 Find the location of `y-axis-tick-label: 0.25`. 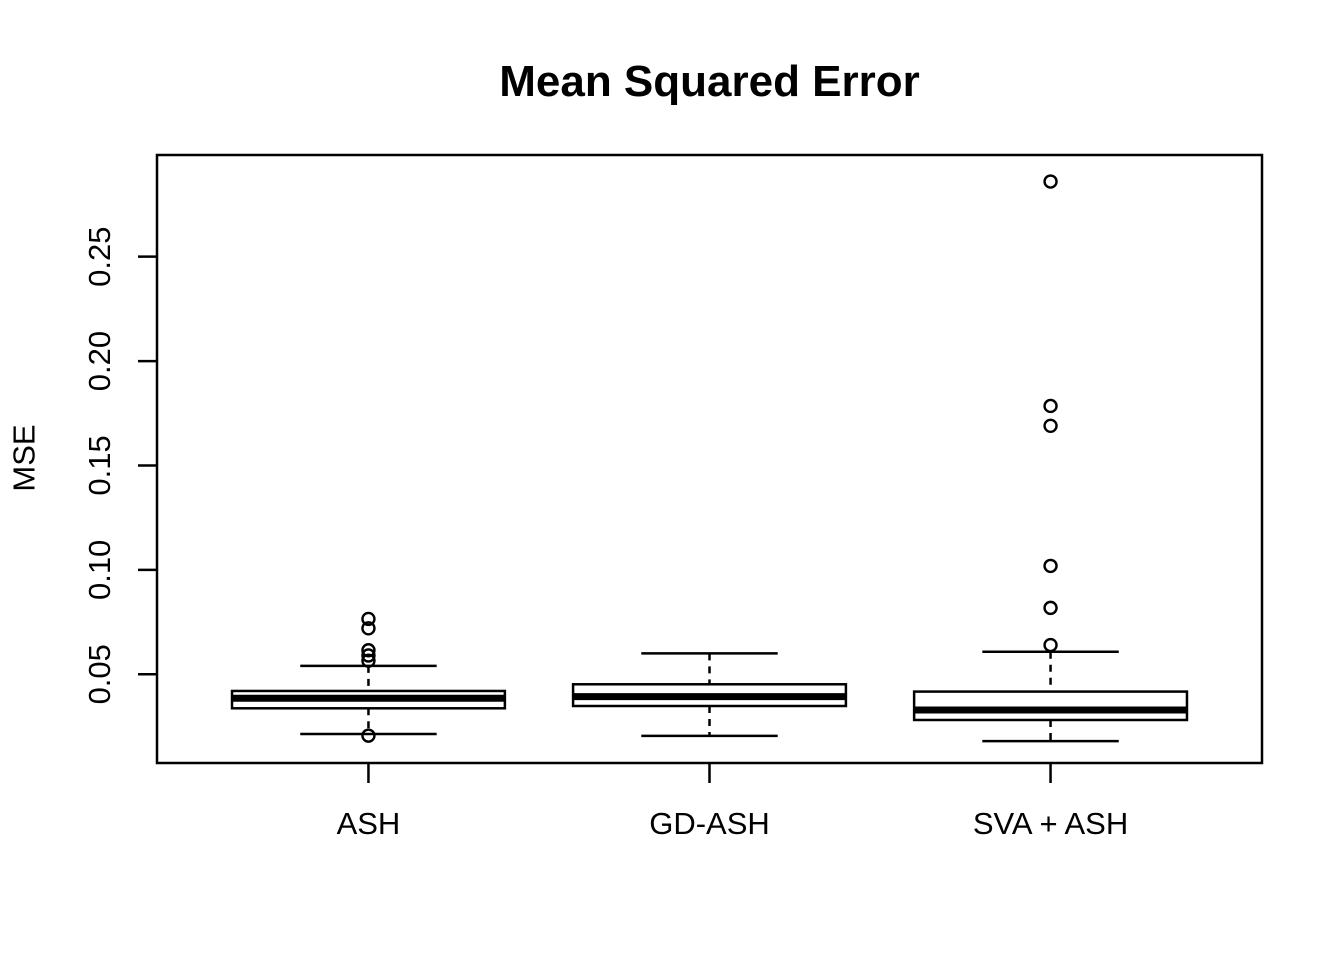

y-axis-tick-label: 0.25 is located at coordinates (99, 257).